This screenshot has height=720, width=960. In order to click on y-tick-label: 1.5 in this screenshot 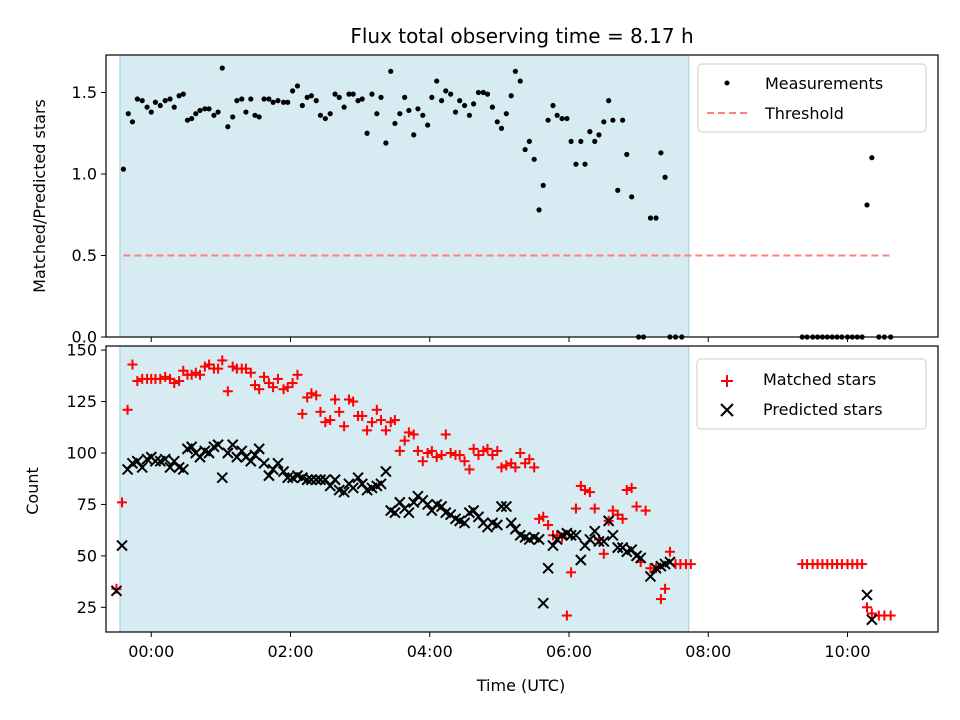, I will do `click(84, 92)`.